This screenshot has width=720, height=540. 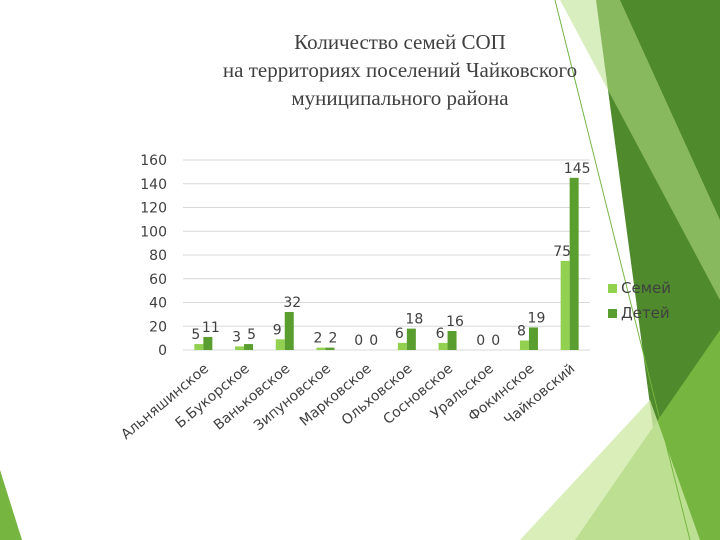 I want to click on y-tick-label: 120, so click(x=153, y=209).